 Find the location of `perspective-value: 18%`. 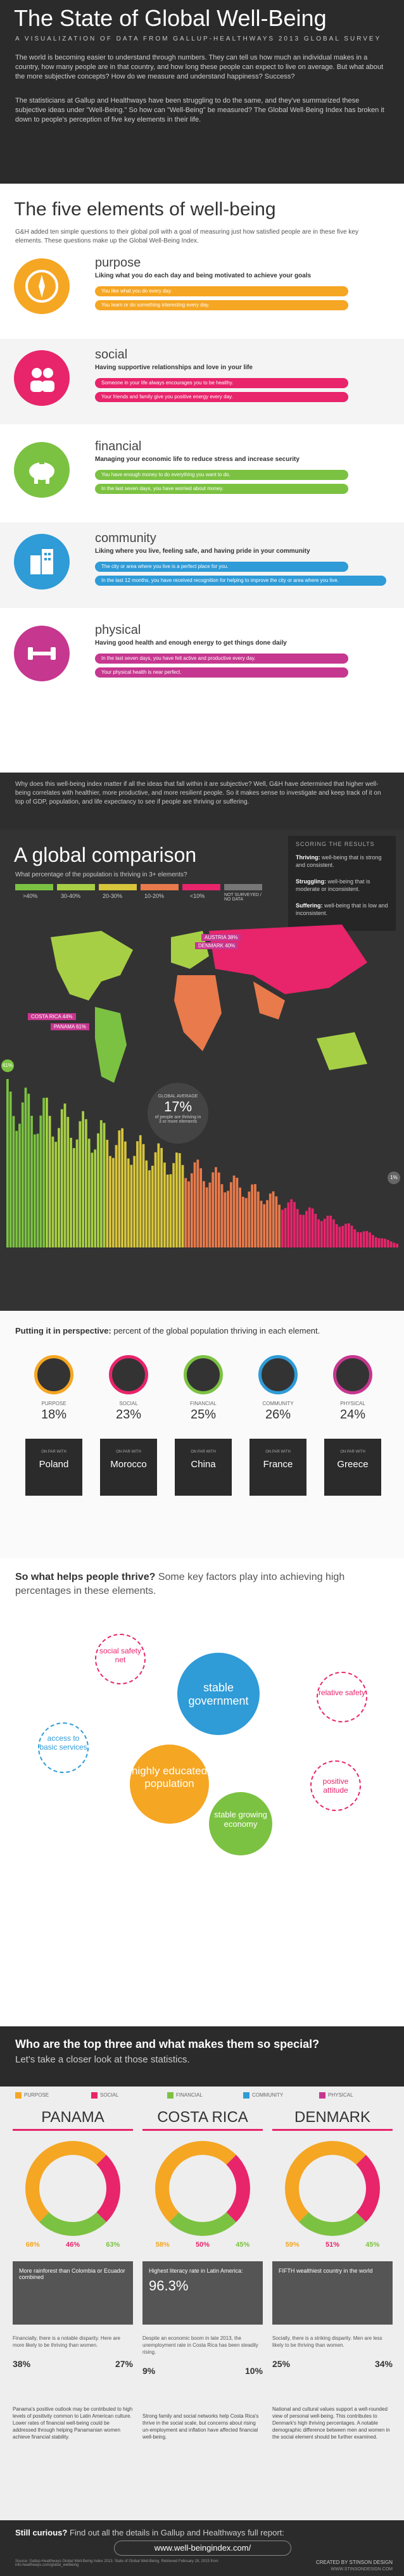

perspective-value: 18% is located at coordinates (54, 1415).